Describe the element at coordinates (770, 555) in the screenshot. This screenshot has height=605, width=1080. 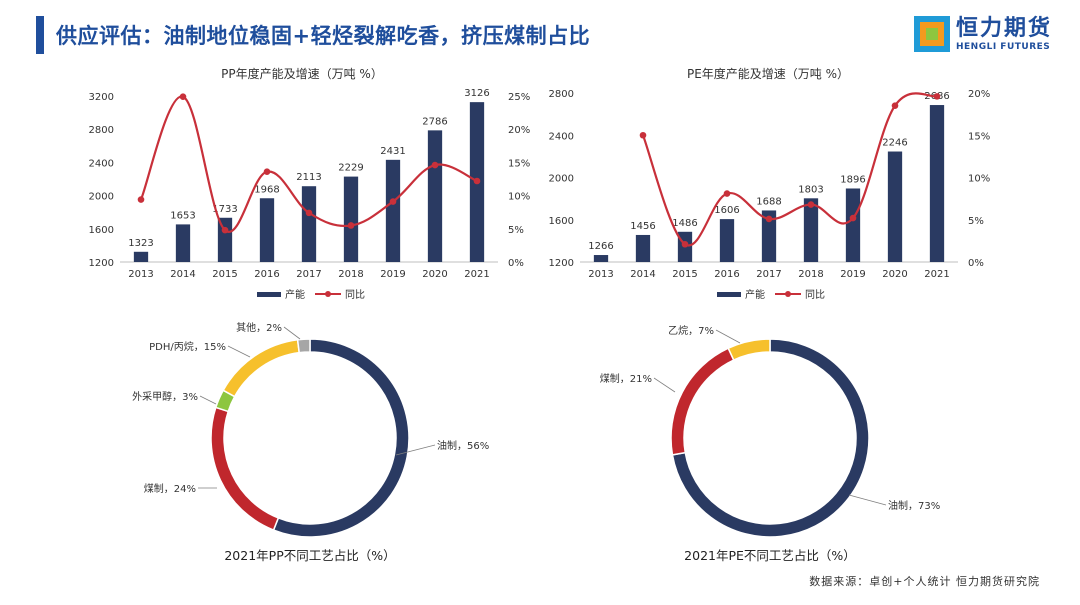
I see `pe-donut-title: 2021年PE不同工艺占比（%）` at that location.